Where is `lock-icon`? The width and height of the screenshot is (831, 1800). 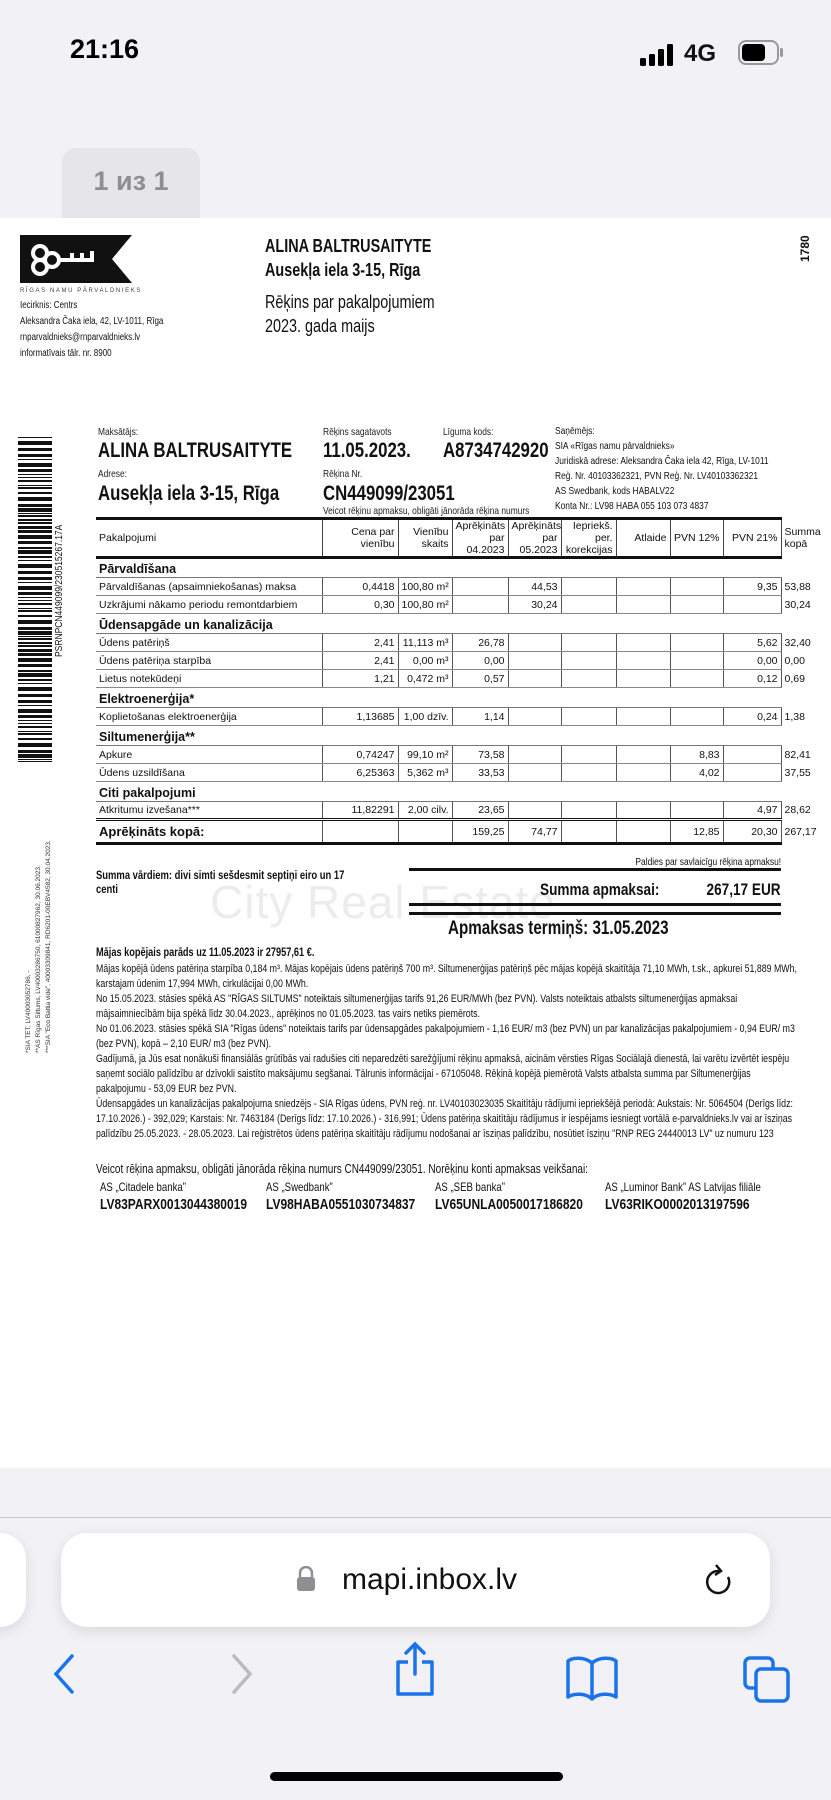 lock-icon is located at coordinates (306, 1578).